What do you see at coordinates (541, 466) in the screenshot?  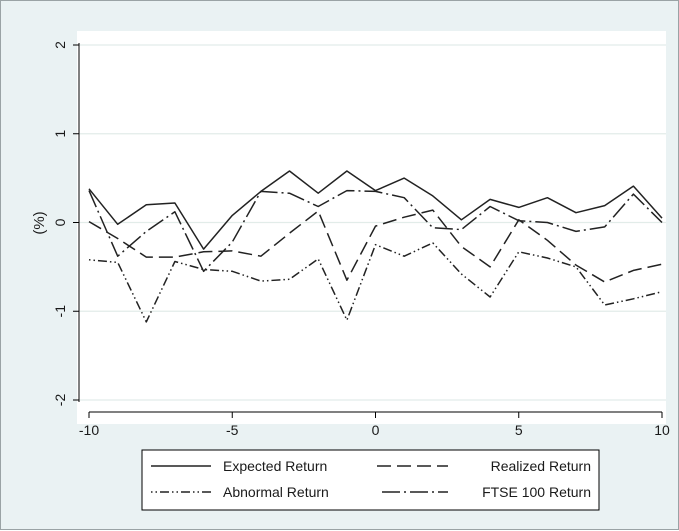 I see `legend-label-realized-return: Realized Return` at bounding box center [541, 466].